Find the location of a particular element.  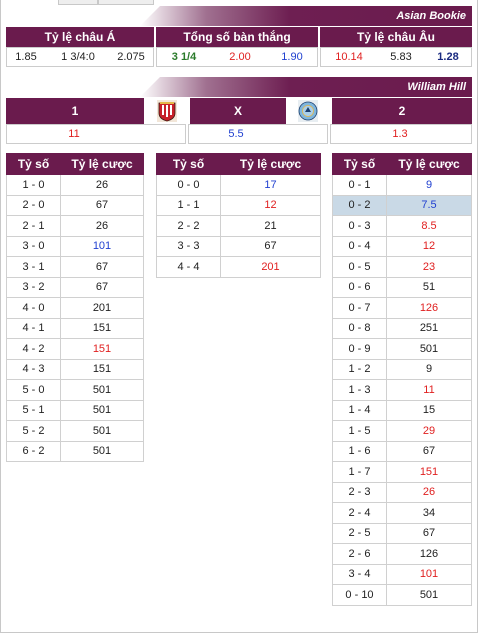

score-row: 0 - 4 12 is located at coordinates (402, 246).